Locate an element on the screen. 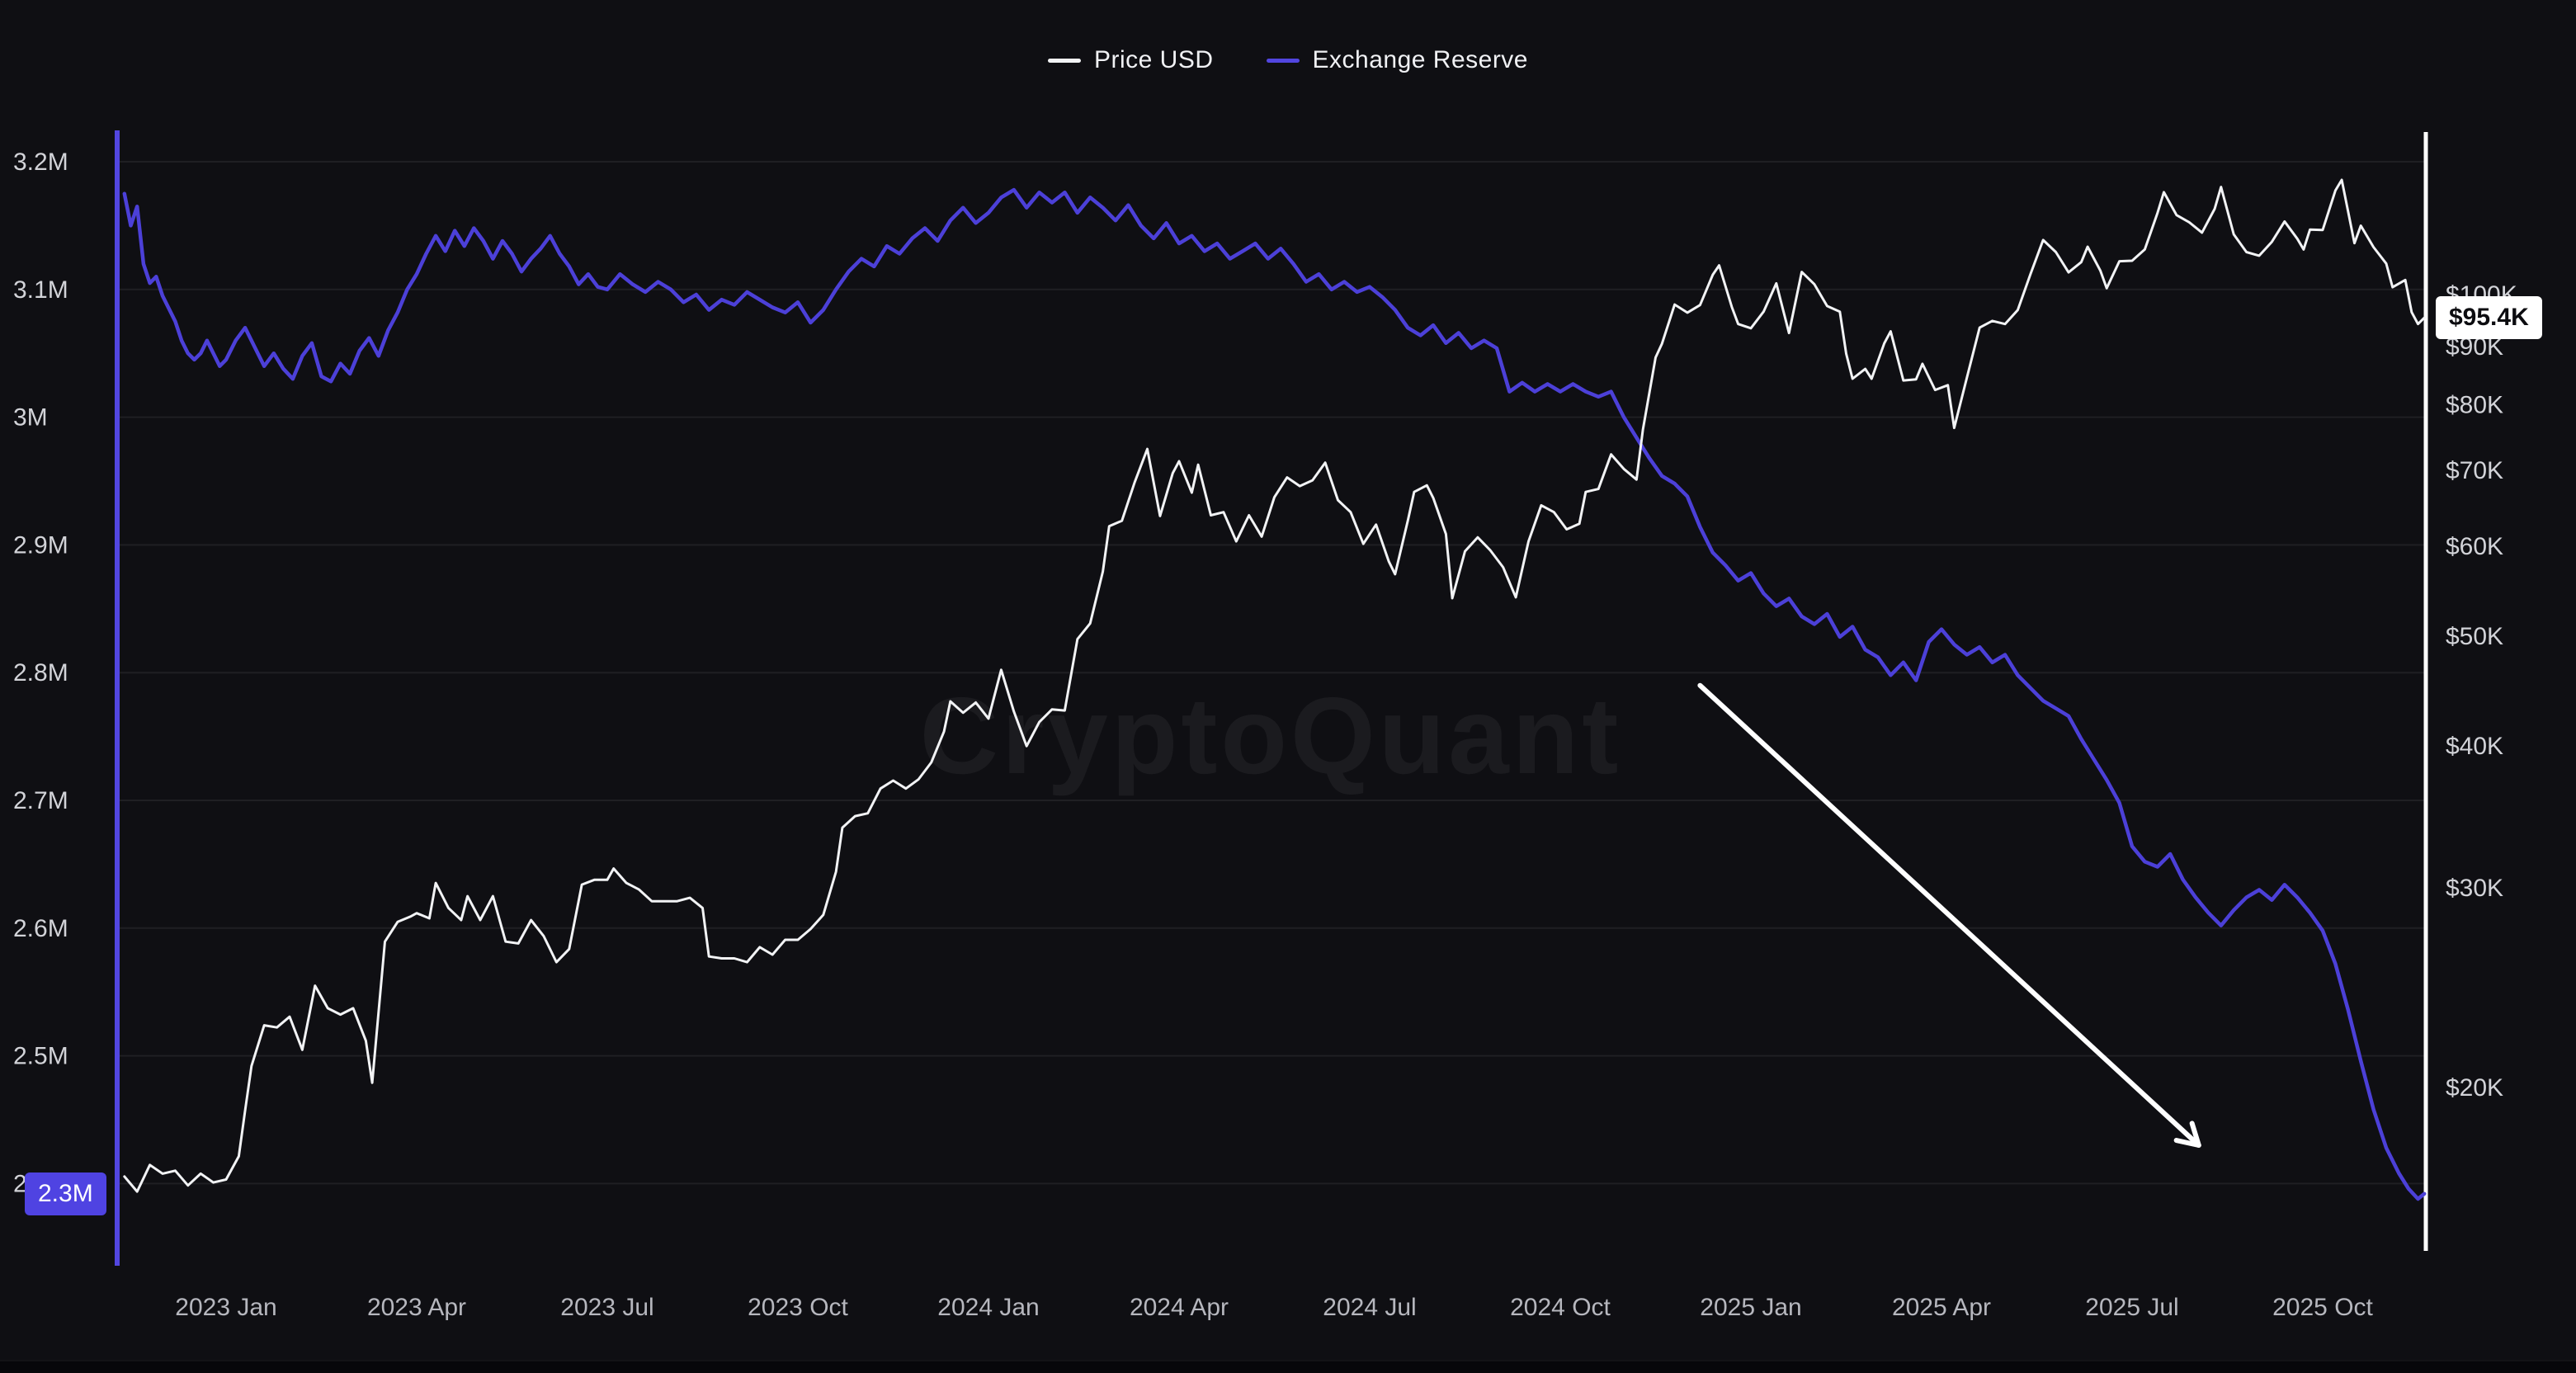 This screenshot has width=2576, height=1373. right-axis-tick-label: $80K is located at coordinates (2474, 404).